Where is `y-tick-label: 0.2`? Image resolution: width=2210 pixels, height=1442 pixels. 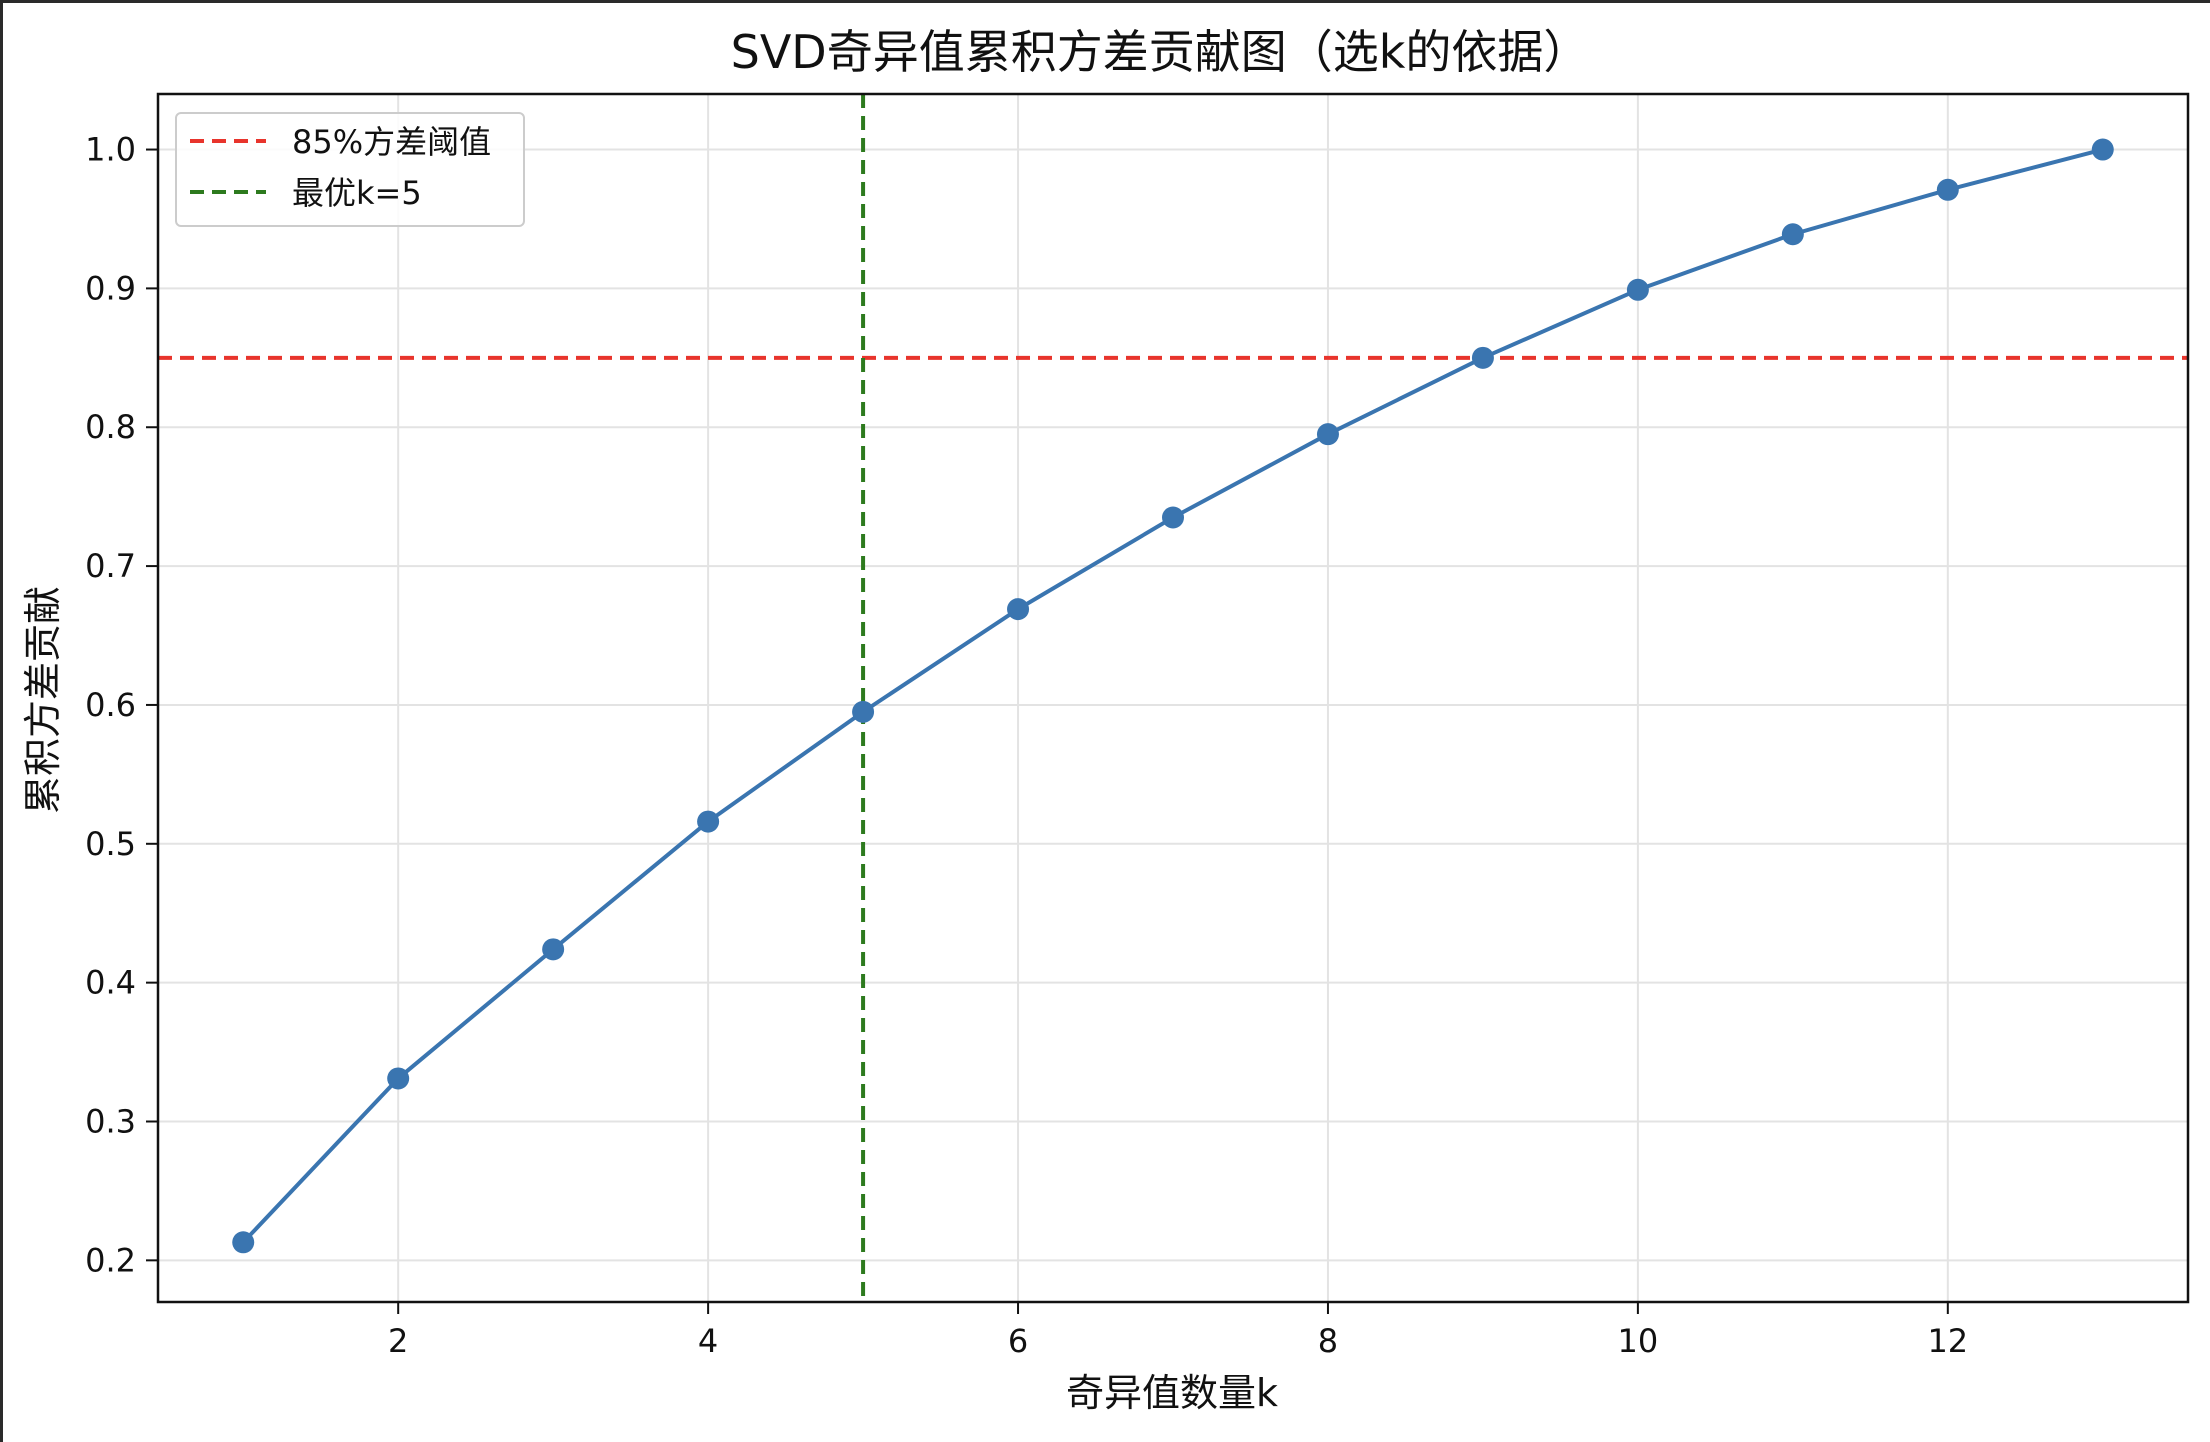
y-tick-label: 0.2 is located at coordinates (110, 1260).